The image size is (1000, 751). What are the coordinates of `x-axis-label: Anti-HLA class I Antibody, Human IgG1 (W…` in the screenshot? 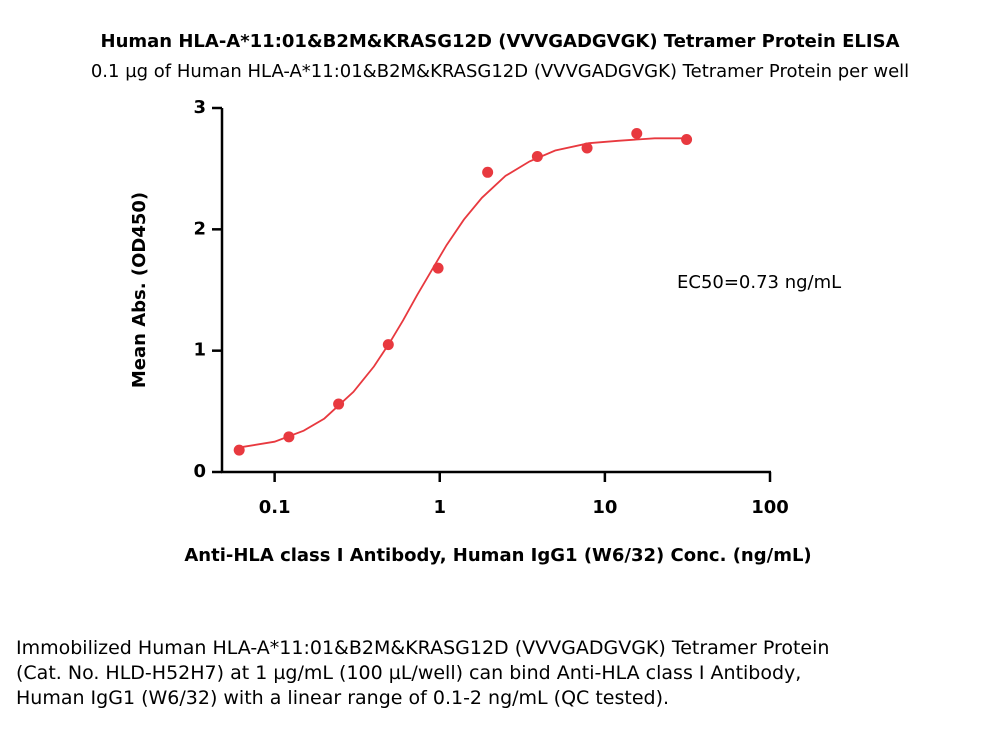 It's located at (497, 555).